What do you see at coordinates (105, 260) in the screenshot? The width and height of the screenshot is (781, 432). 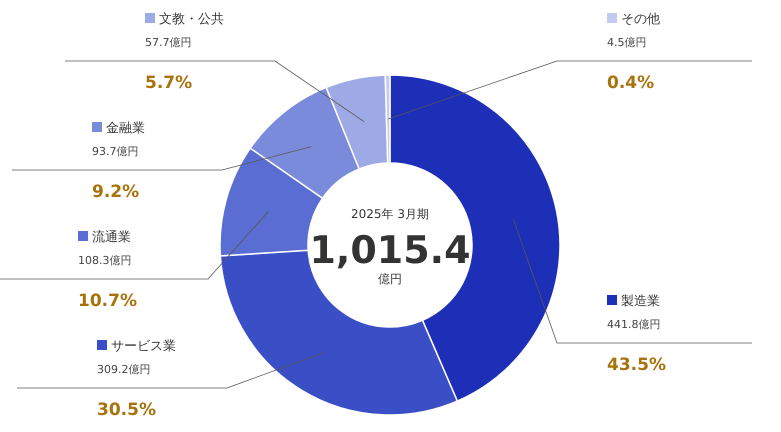 I see `data-label: 108.3億円` at bounding box center [105, 260].